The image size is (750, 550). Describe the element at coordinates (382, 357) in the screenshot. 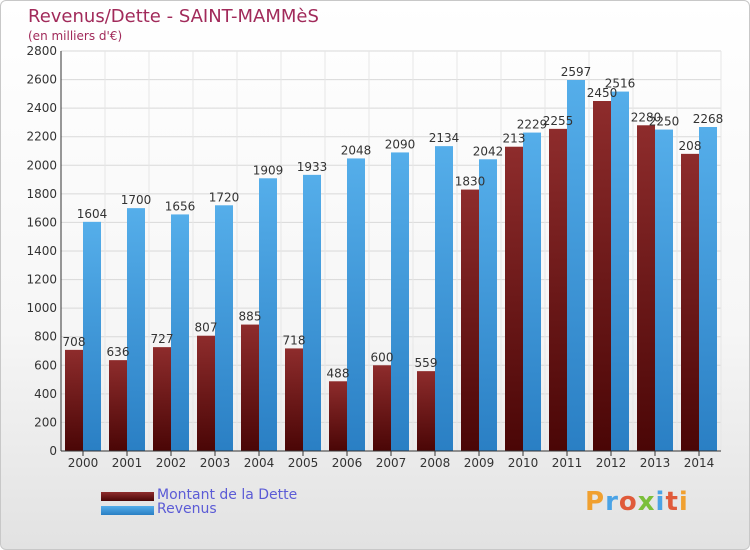

I see `data-label: 600` at that location.